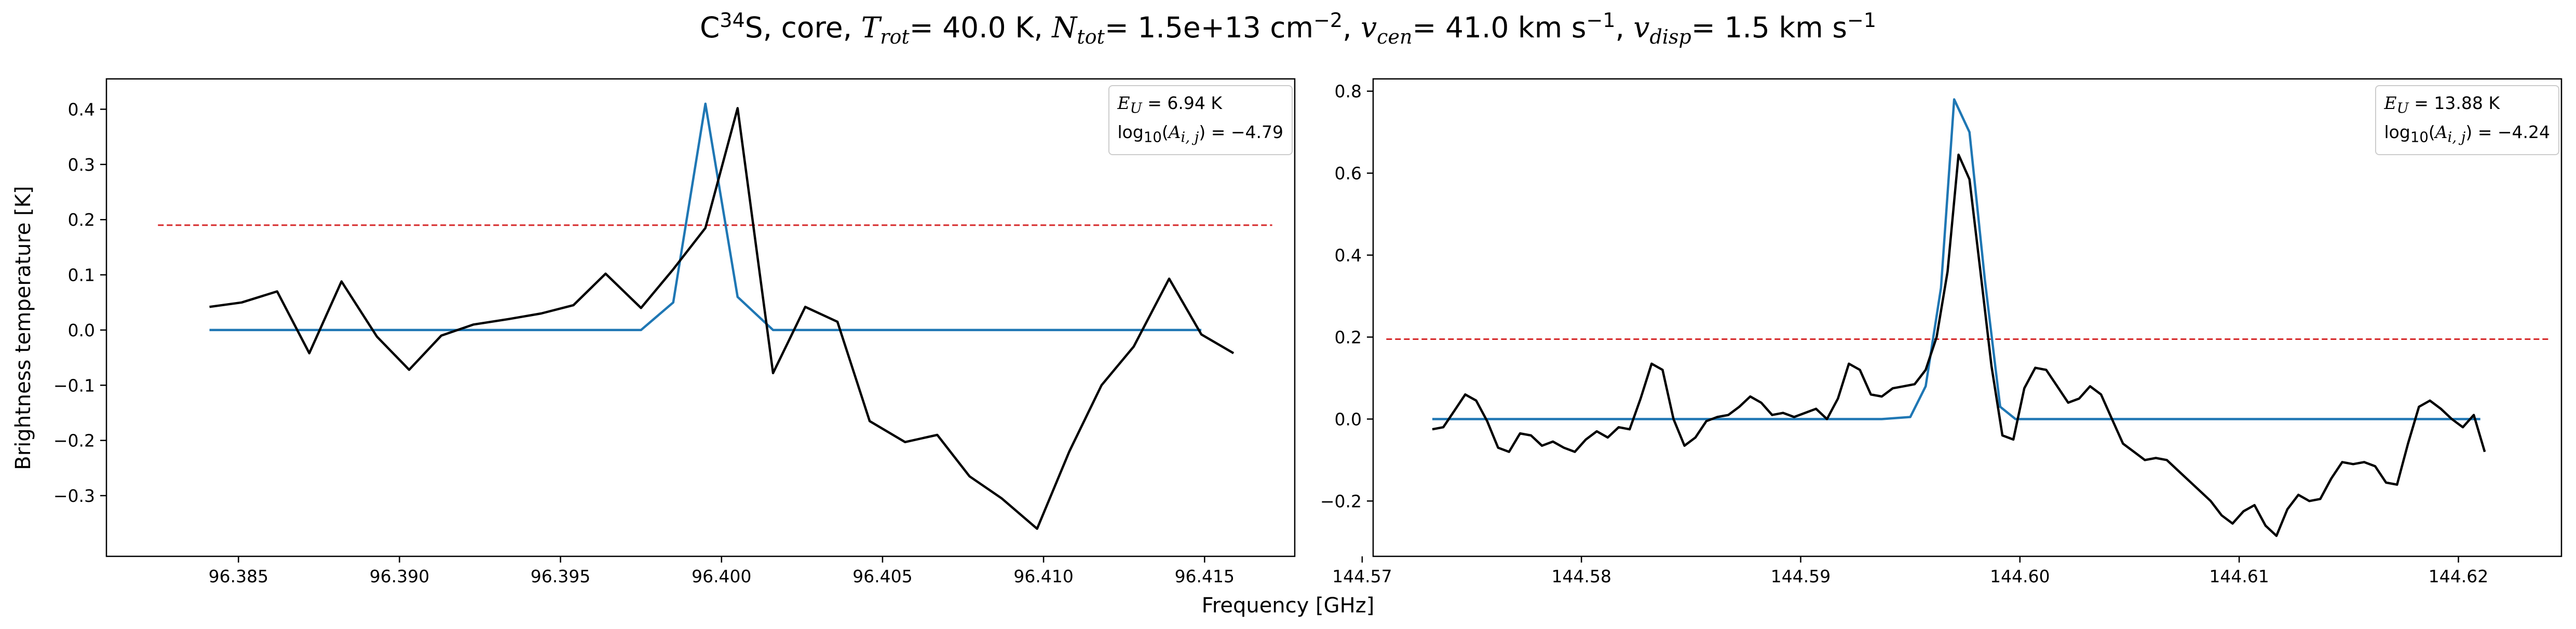 The height and width of the screenshot is (629, 2576). I want to click on einstein-coefficient-label: log10(Ai, j) = −4.79, so click(1200, 133).